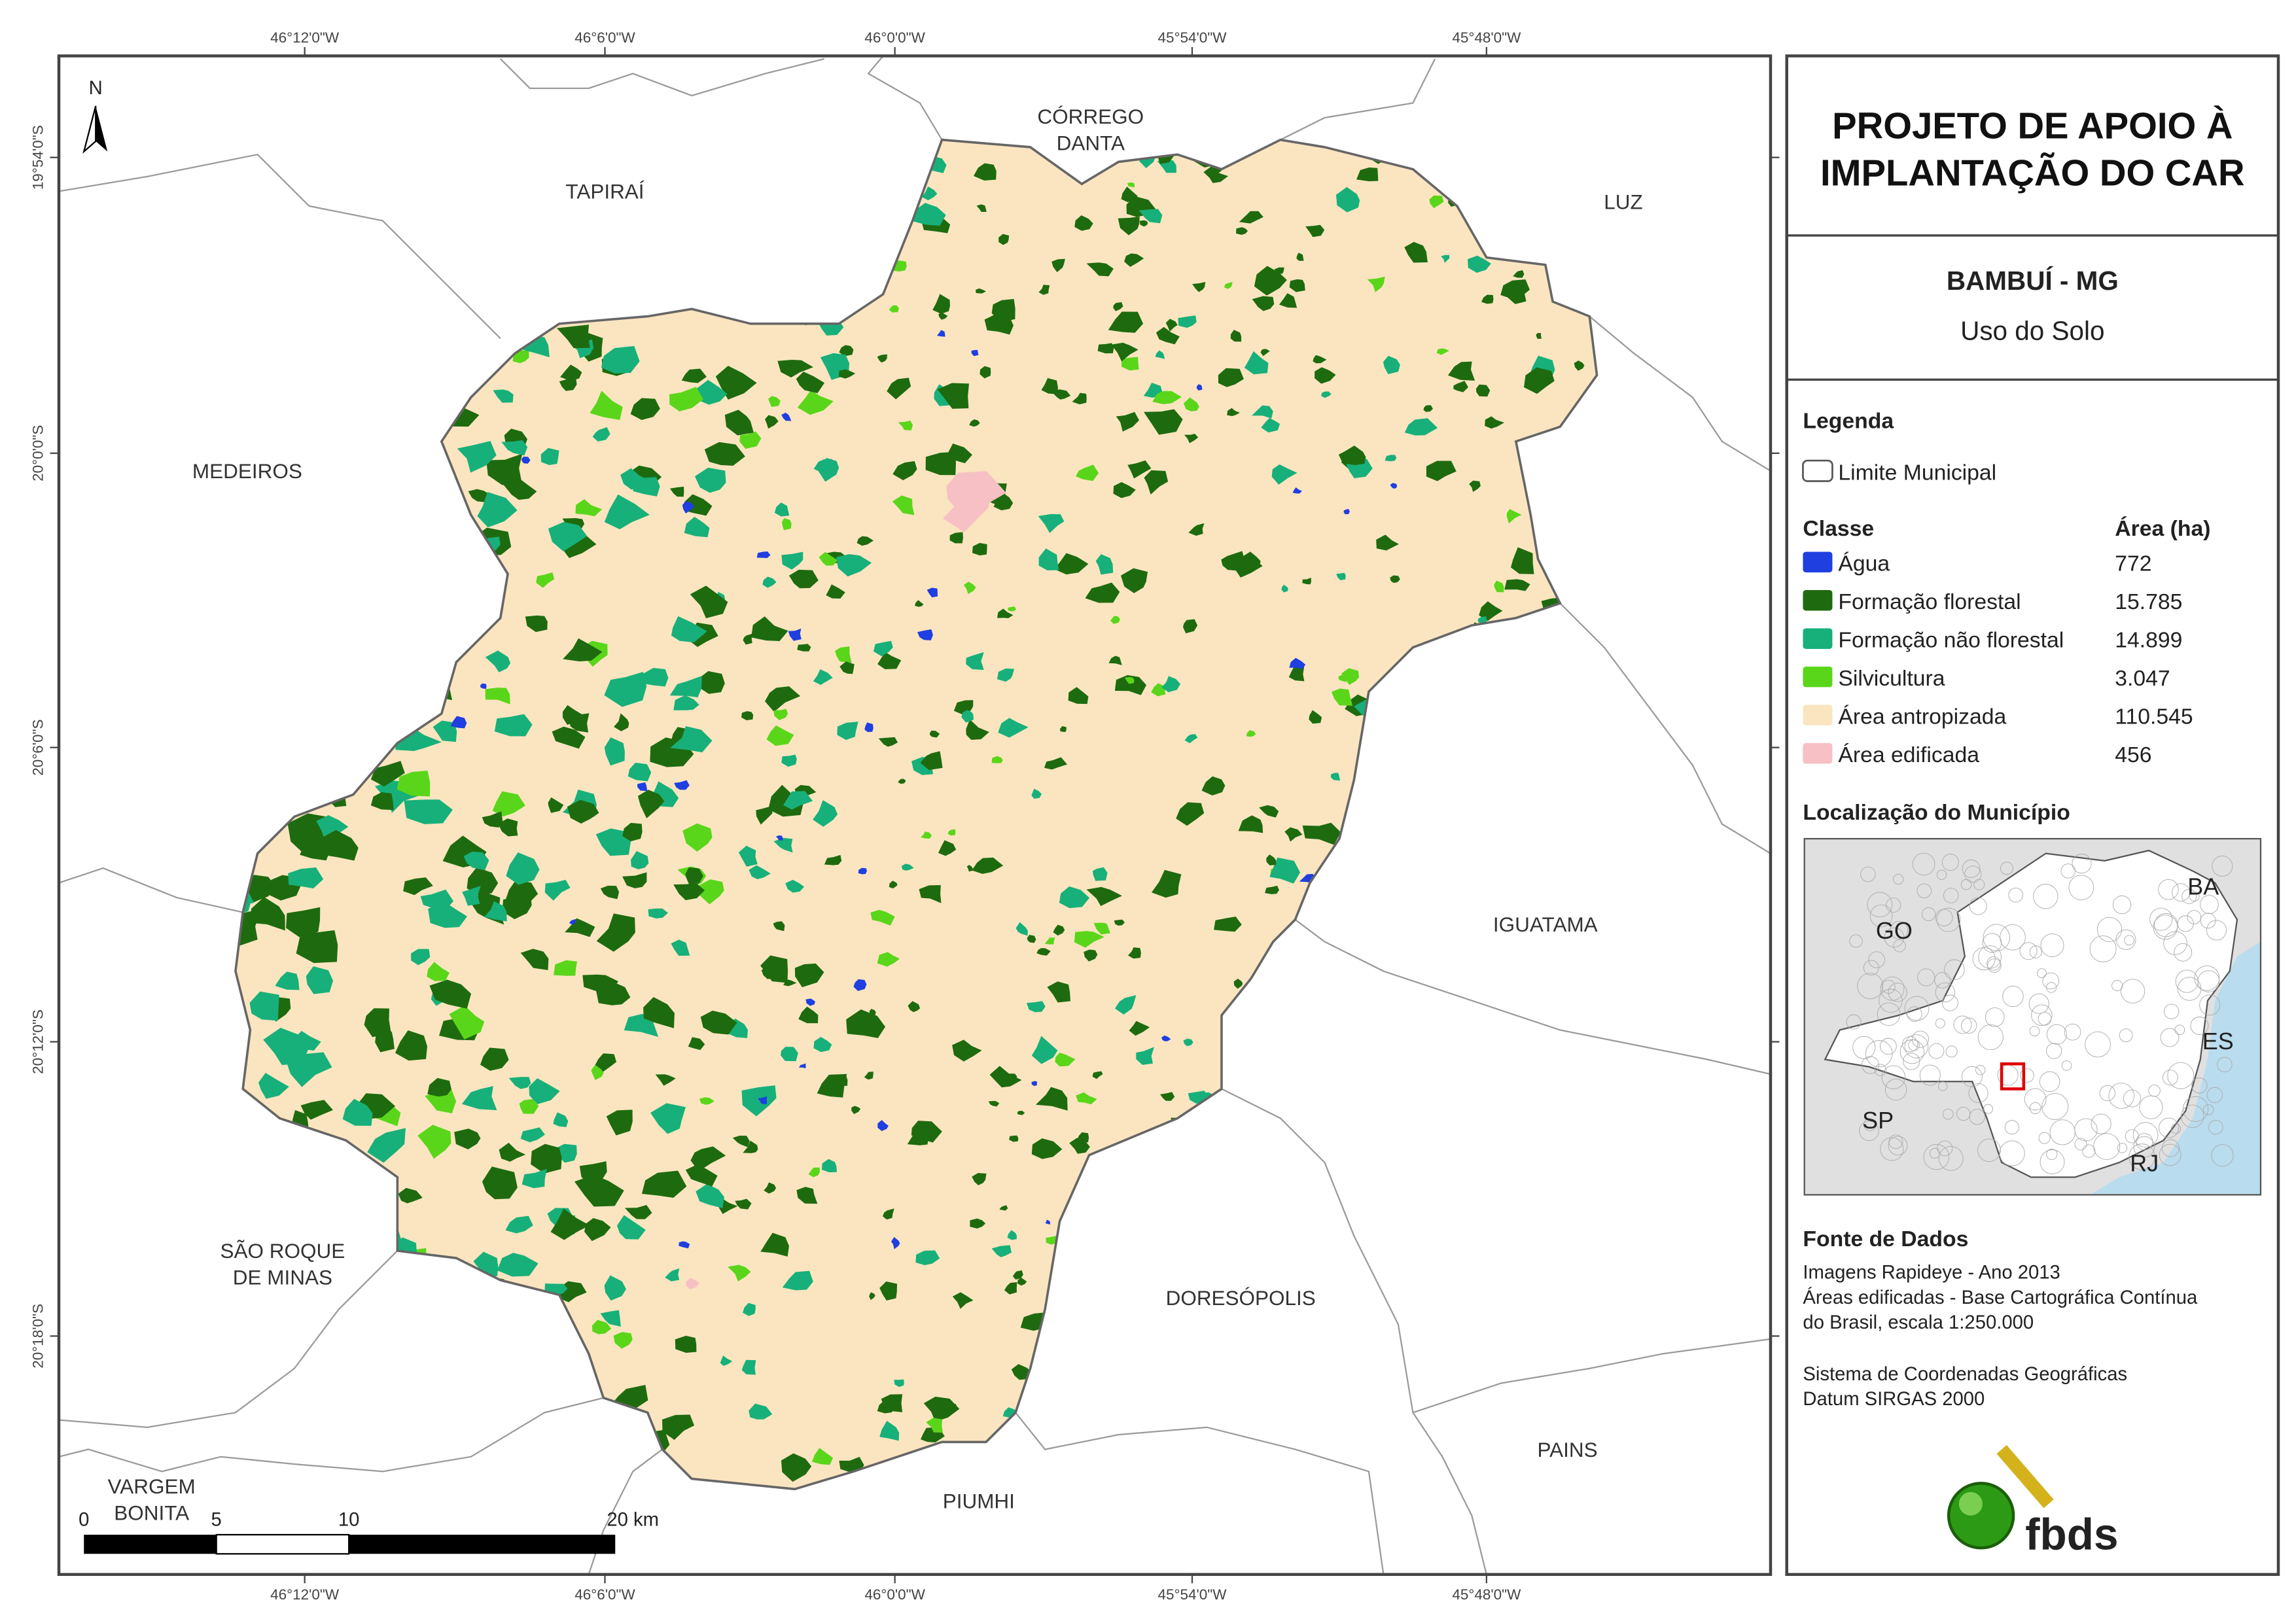  What do you see at coordinates (2133, 755) in the screenshot?
I see `legend-area: 456` at bounding box center [2133, 755].